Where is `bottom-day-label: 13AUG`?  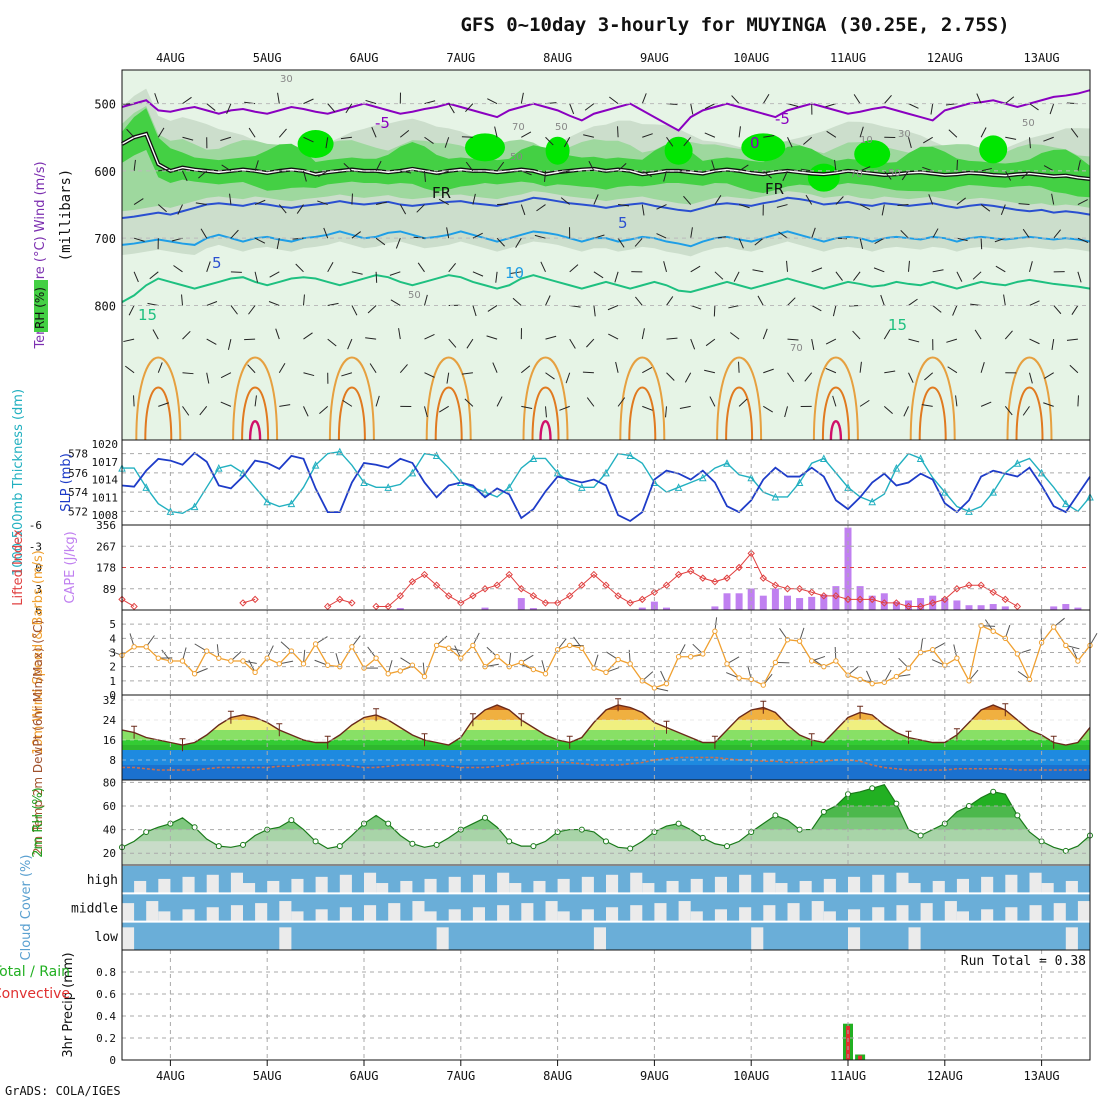
bottom-day-label: 13AUG is located at coordinates (1042, 1076).